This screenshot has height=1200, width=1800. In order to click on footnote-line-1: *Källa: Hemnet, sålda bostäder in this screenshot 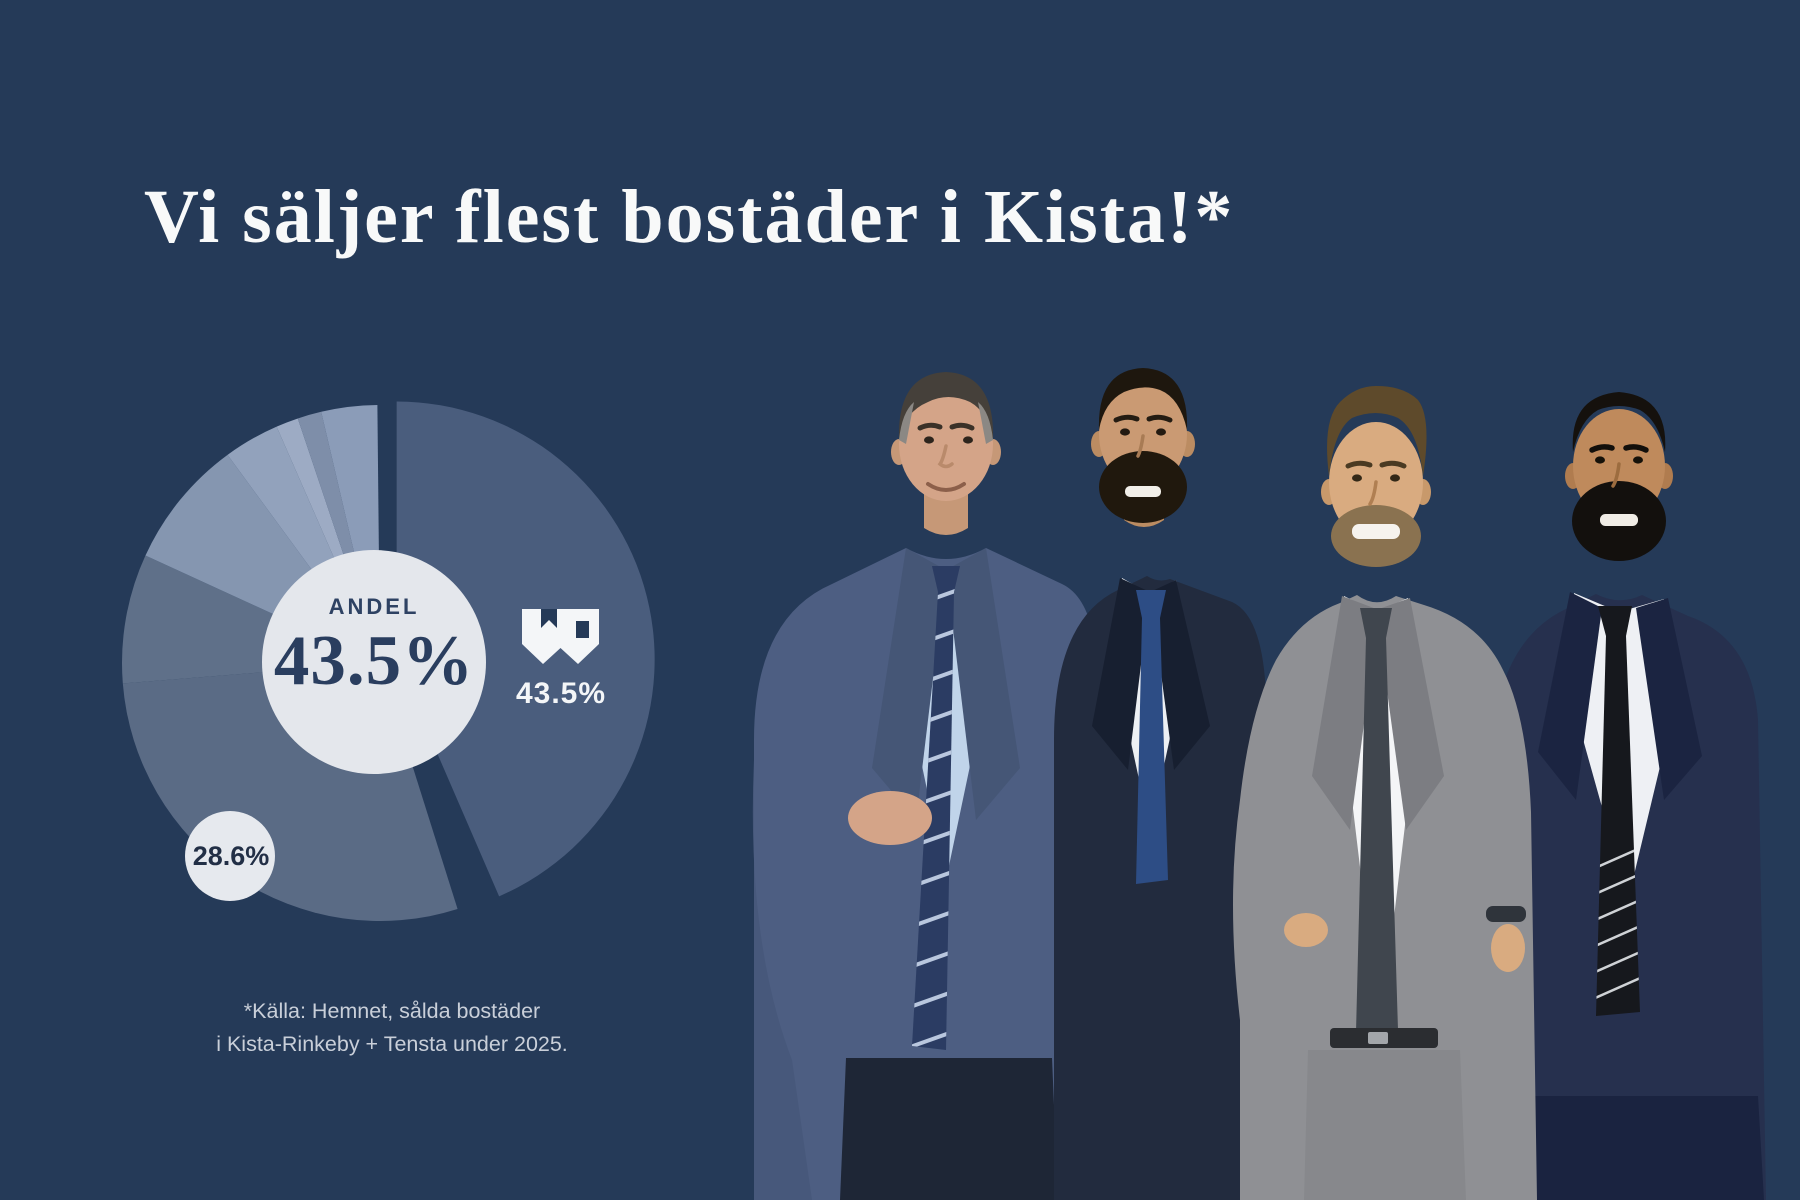, I will do `click(392, 1011)`.